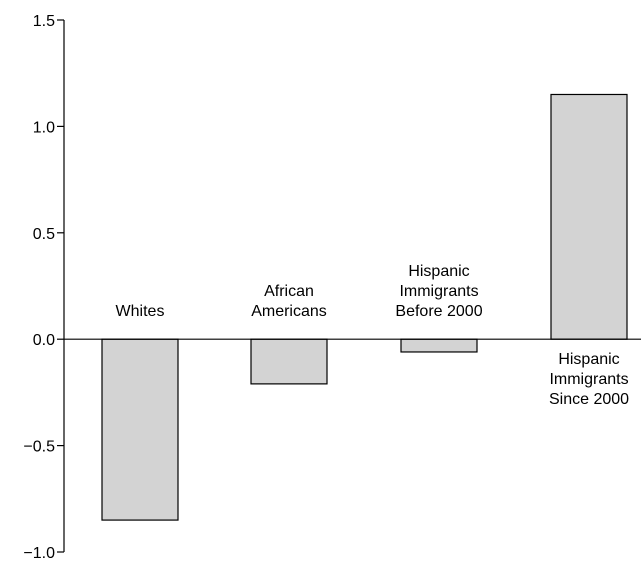  I want to click on y-tick-label: 1.0, so click(44, 127).